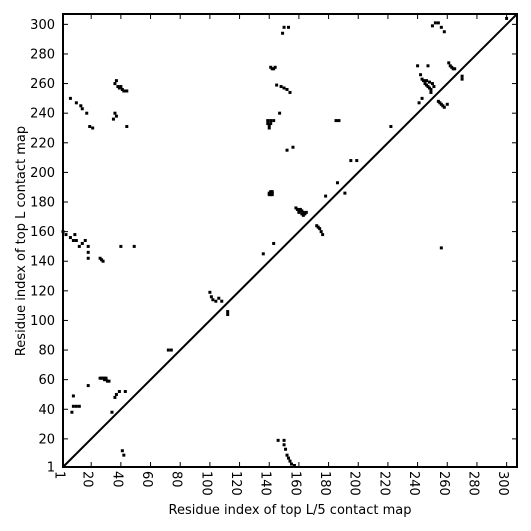 The width and height of the screenshot is (531, 531). Describe the element at coordinates (146, 479) in the screenshot. I see `x-tick-label: 60` at that location.